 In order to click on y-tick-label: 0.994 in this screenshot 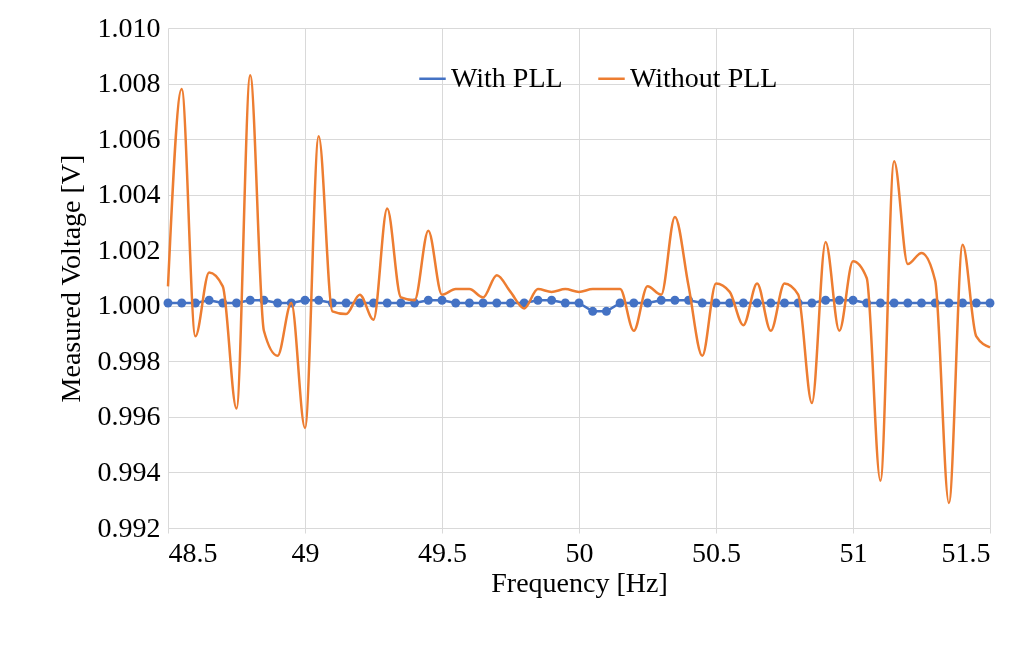, I will do `click(129, 471)`.